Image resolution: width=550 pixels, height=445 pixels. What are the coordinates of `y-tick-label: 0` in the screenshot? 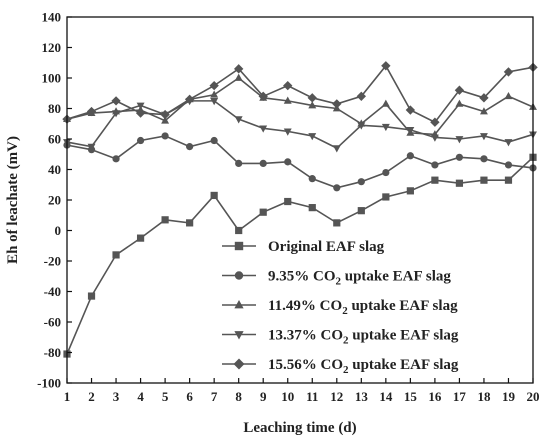 It's located at (58, 230).